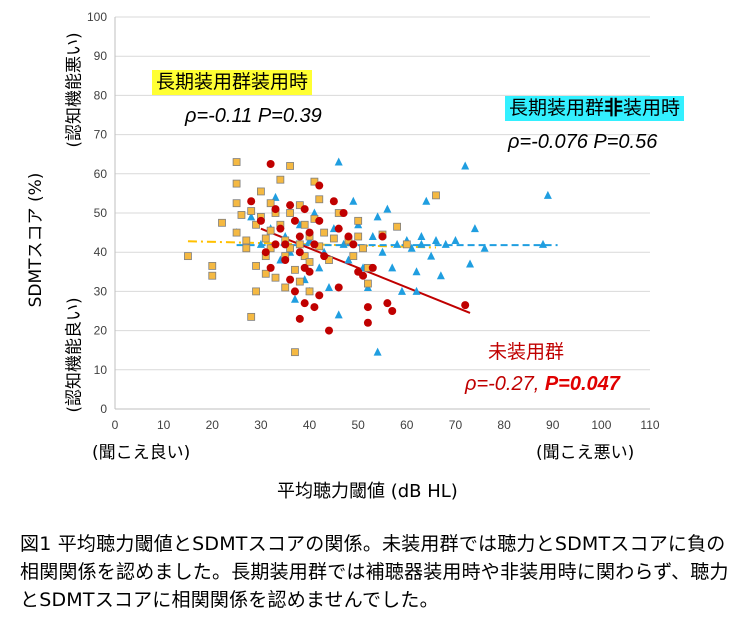  Describe the element at coordinates (101, 174) in the screenshot. I see `y-tick-label: 60` at that location.